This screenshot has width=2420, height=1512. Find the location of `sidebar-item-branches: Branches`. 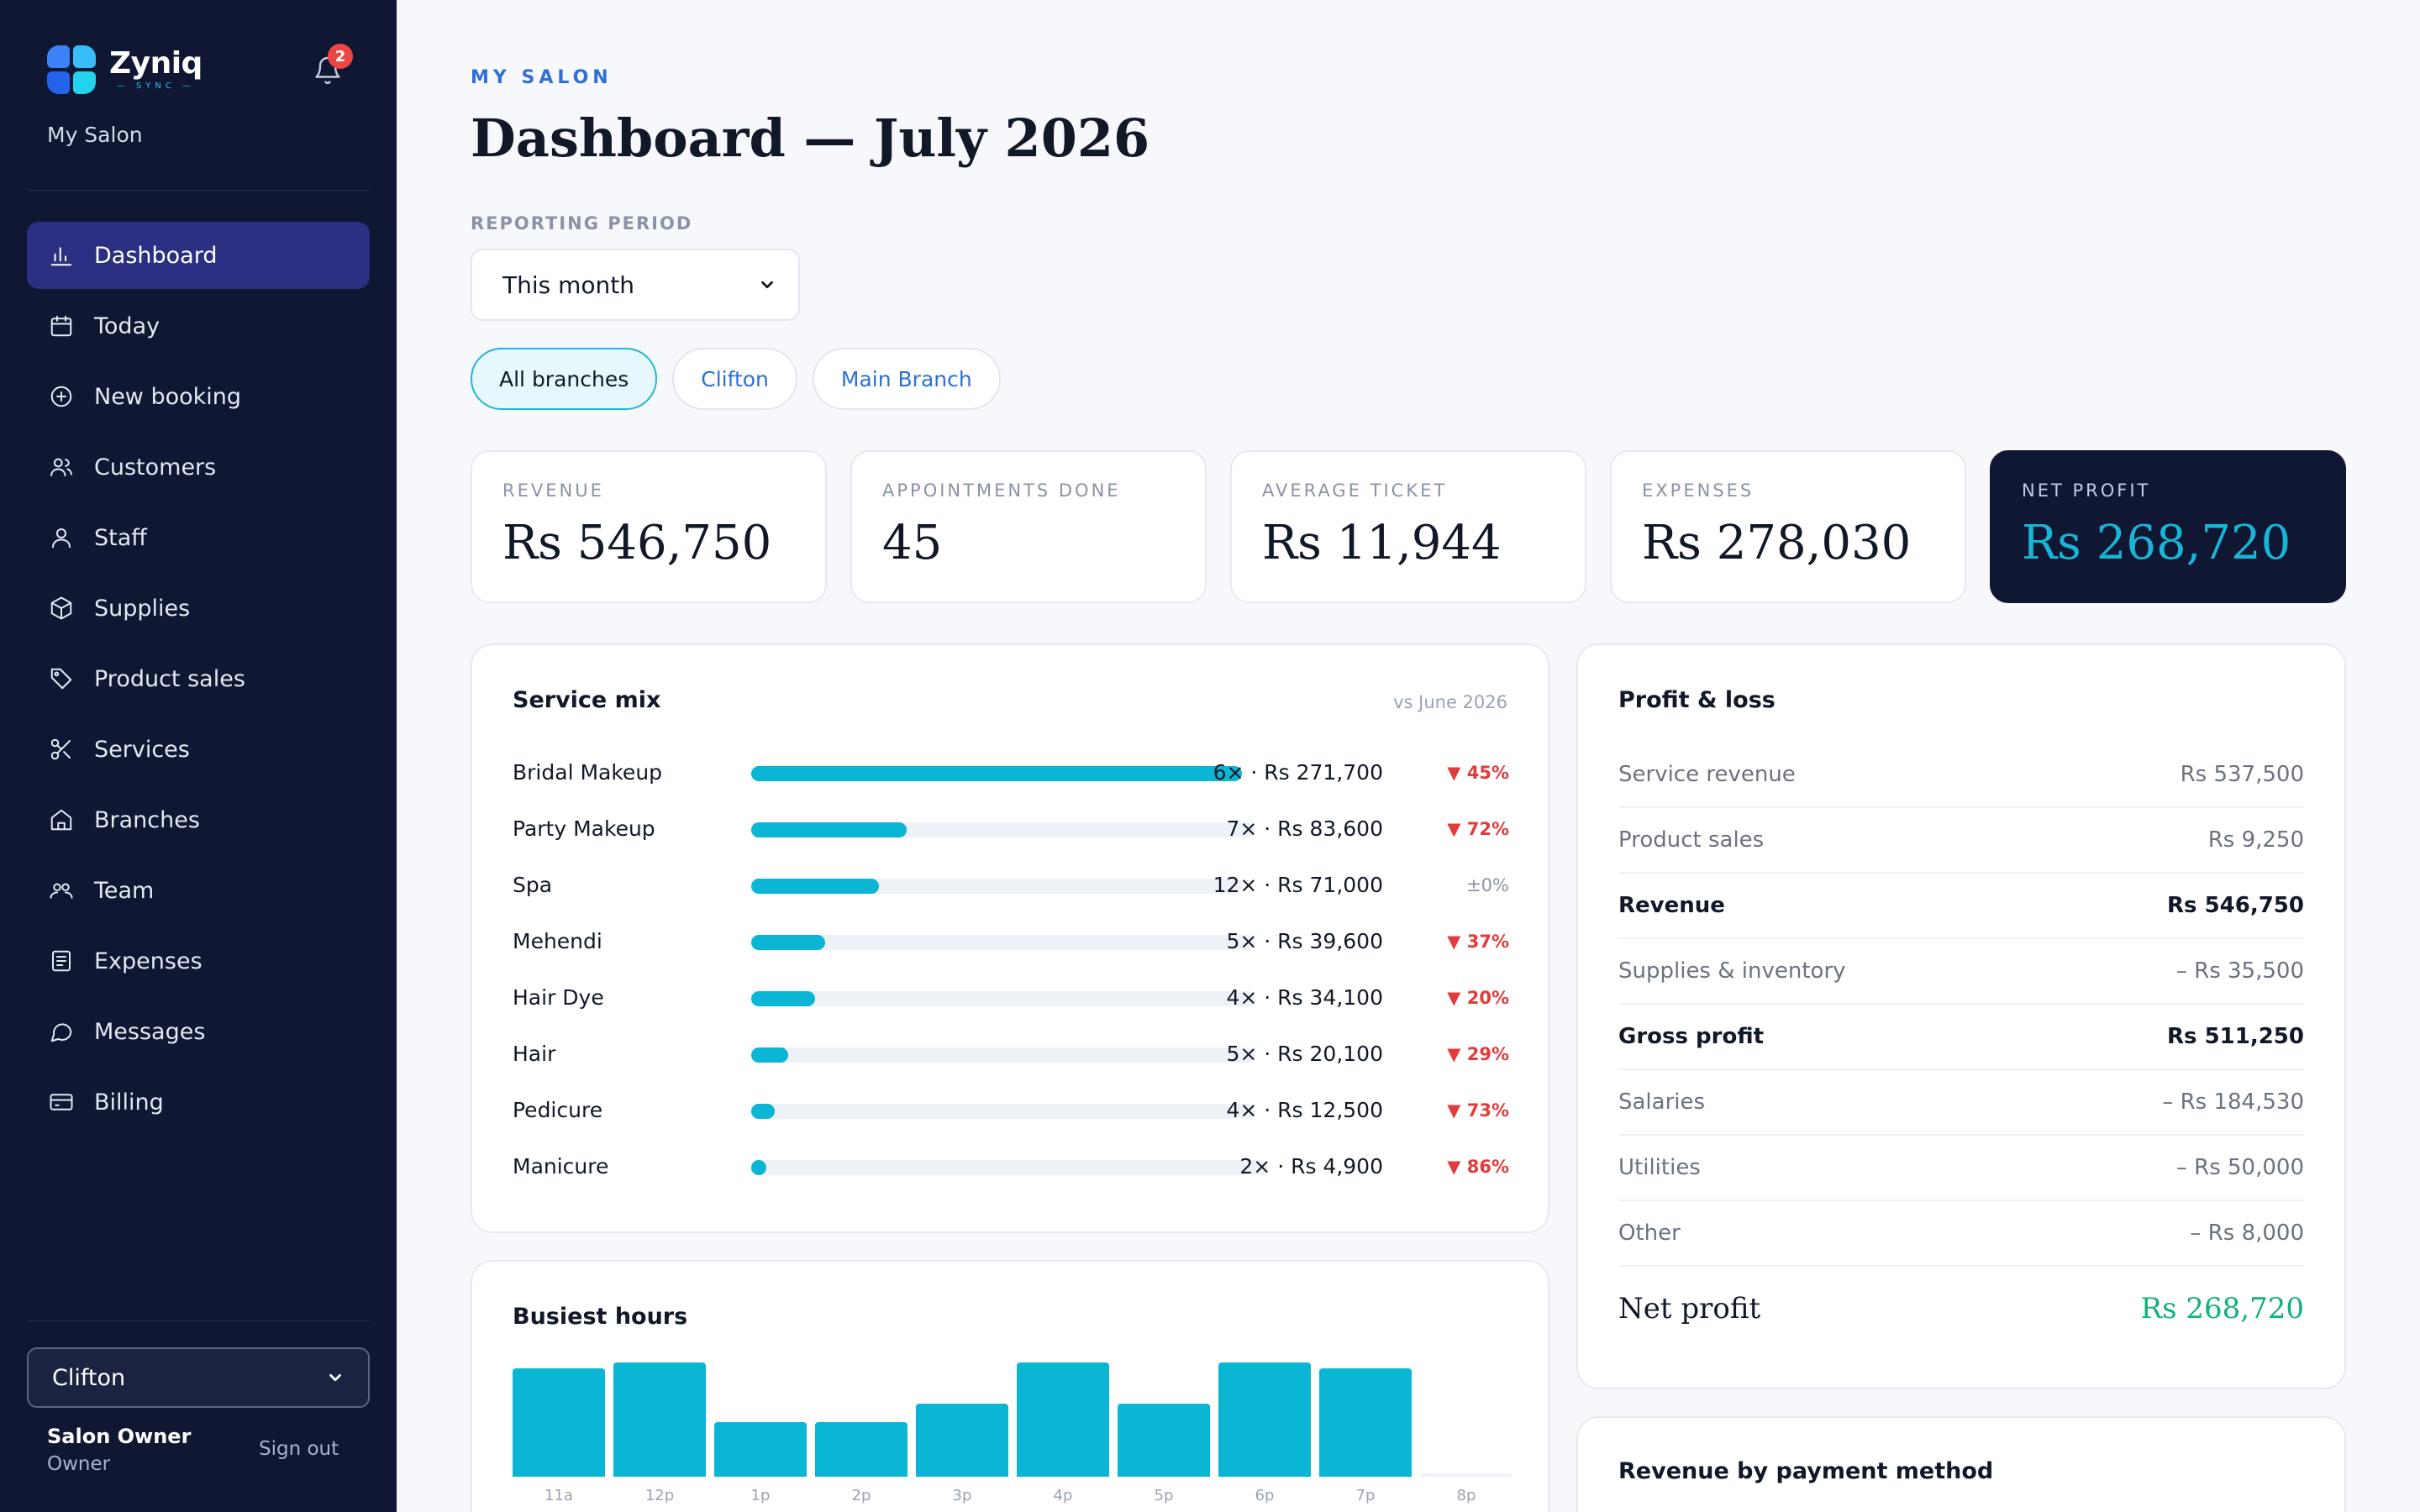

sidebar-item-branches: Branches is located at coordinates (199, 819).